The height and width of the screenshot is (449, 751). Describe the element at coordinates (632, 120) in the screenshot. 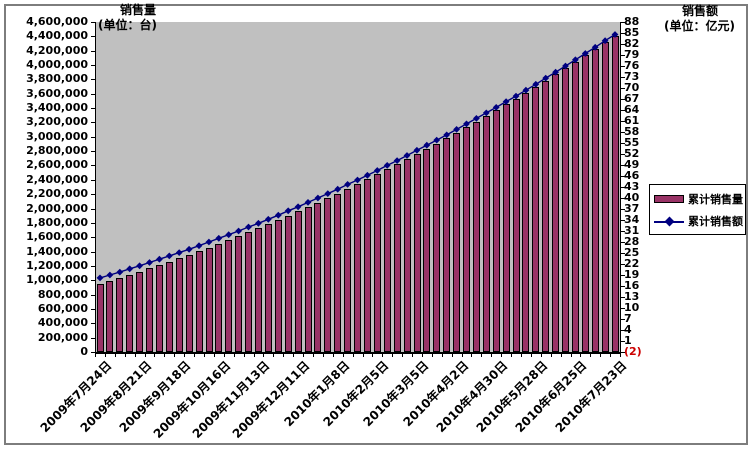

I see `y-right-tick-label: 61` at that location.